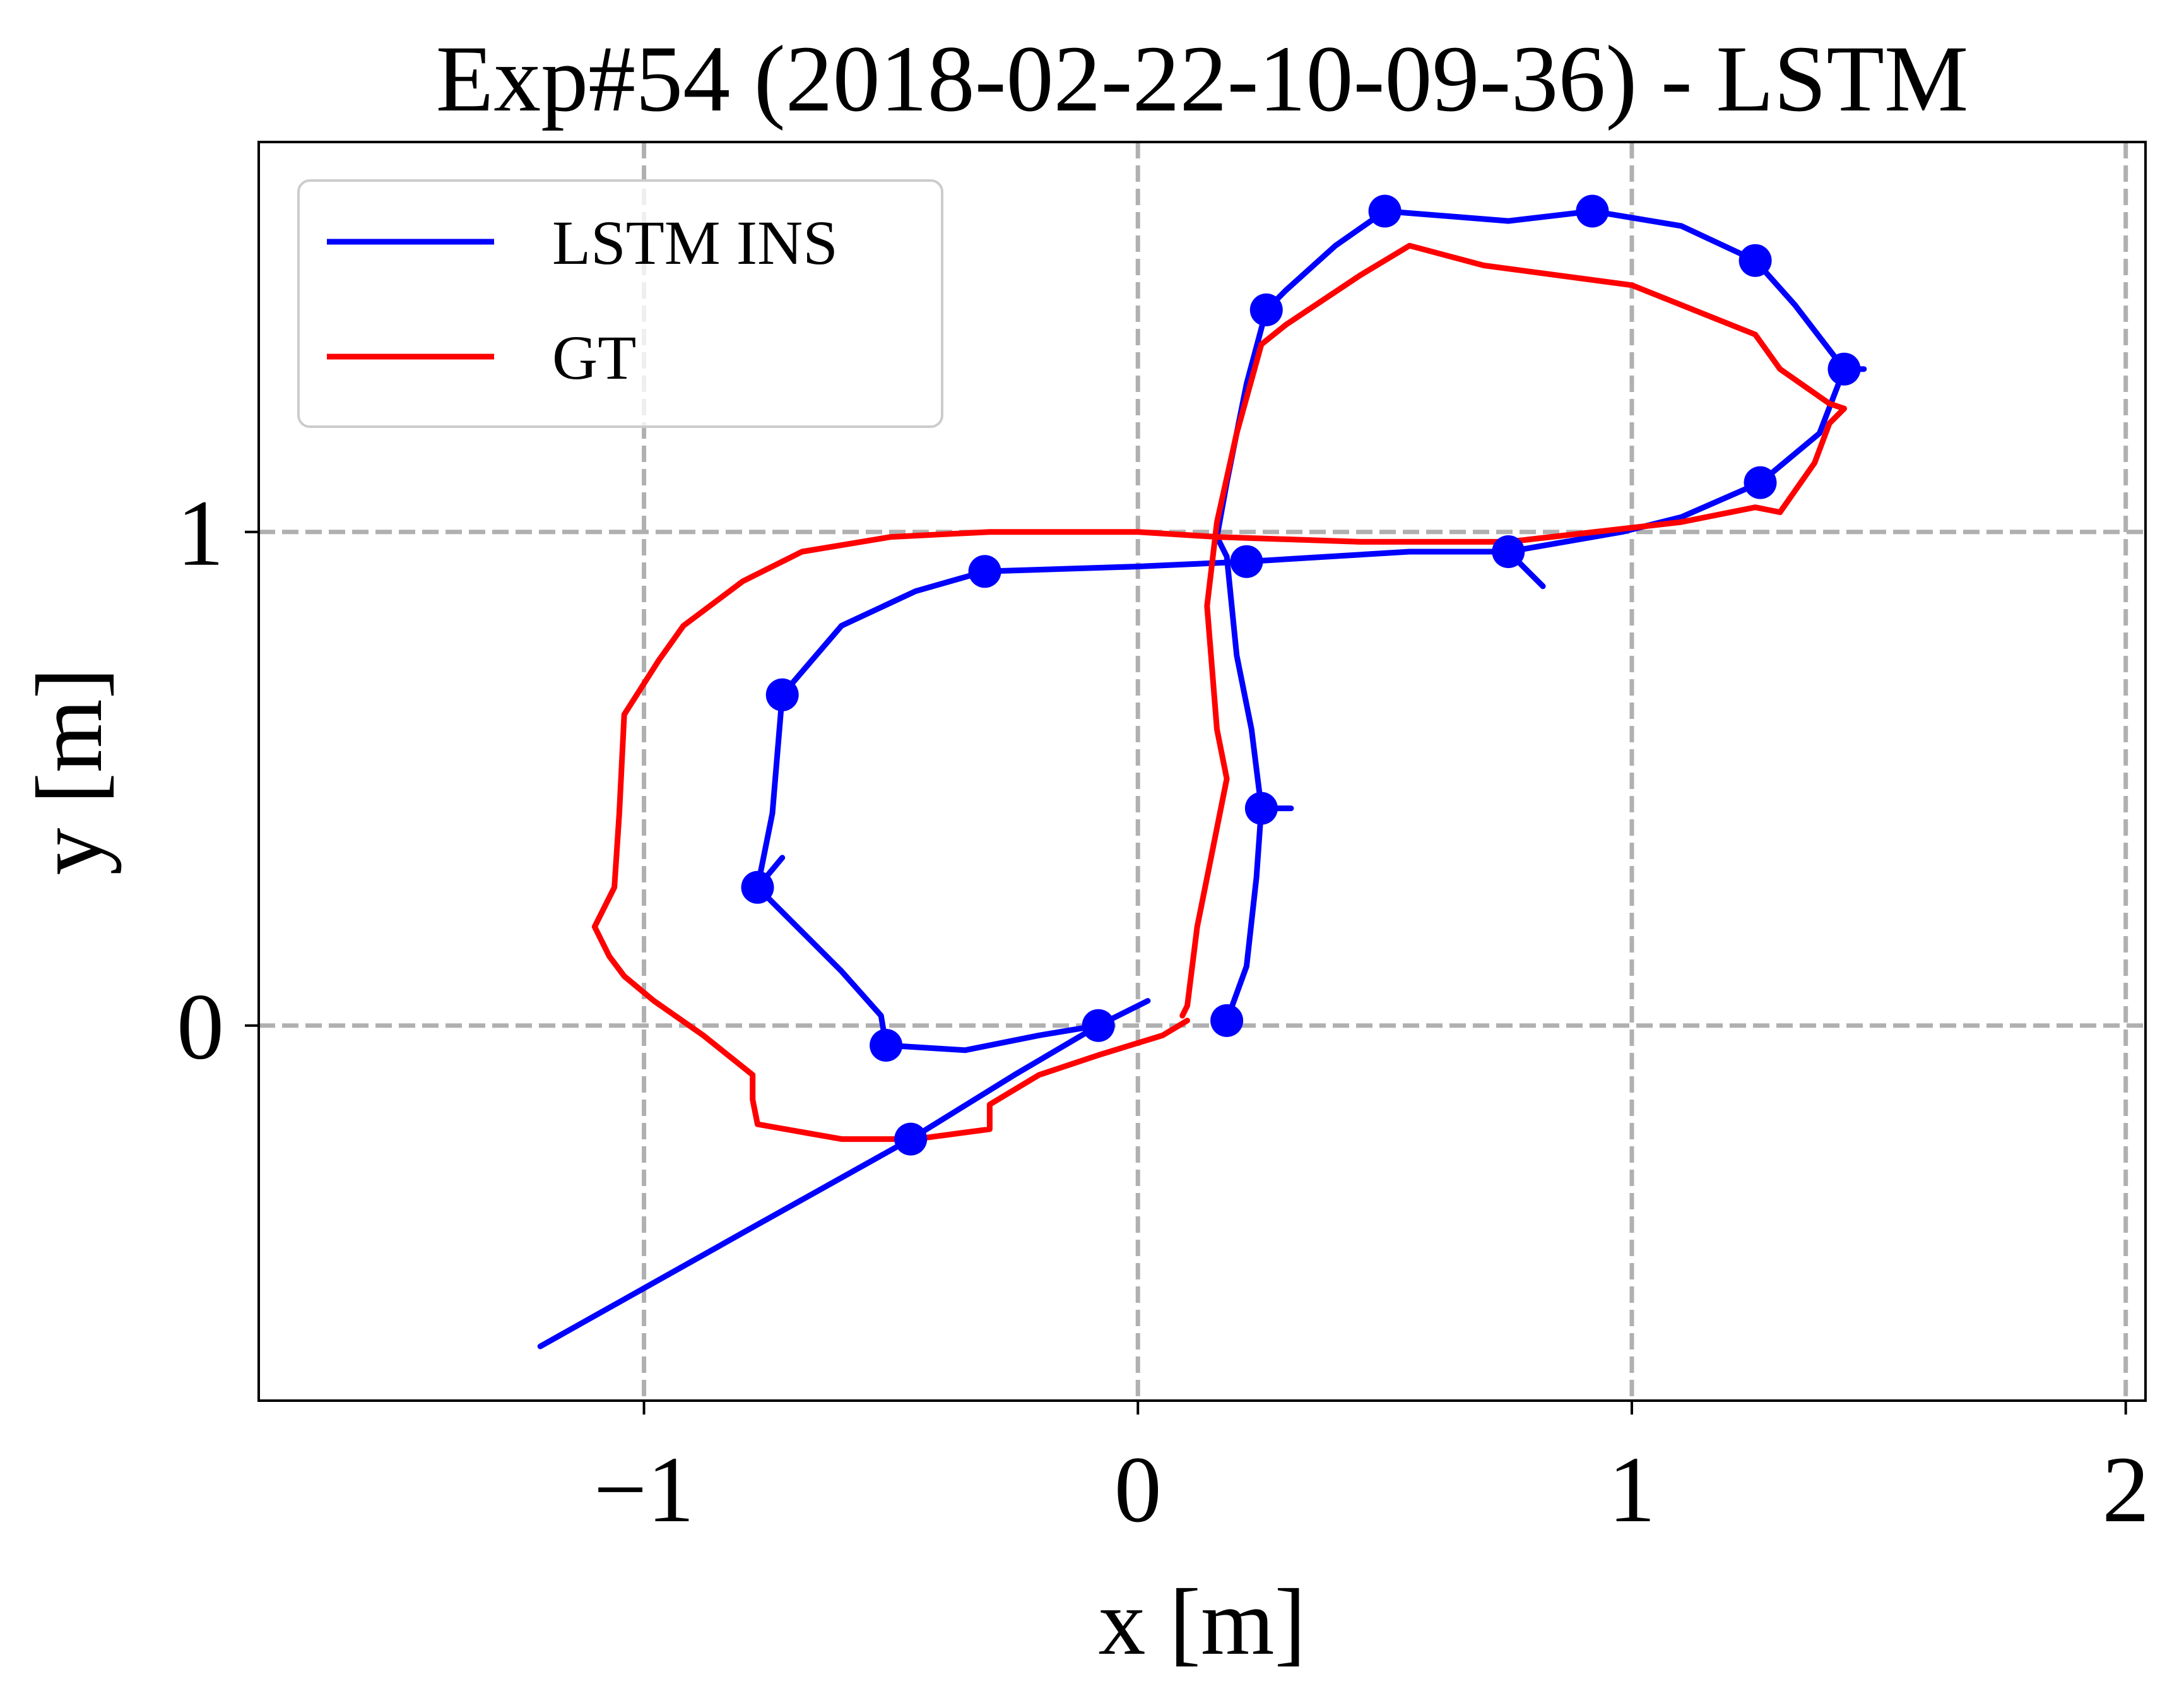  What do you see at coordinates (1631, 1489) in the screenshot?
I see `x-tick-label: 1` at bounding box center [1631, 1489].